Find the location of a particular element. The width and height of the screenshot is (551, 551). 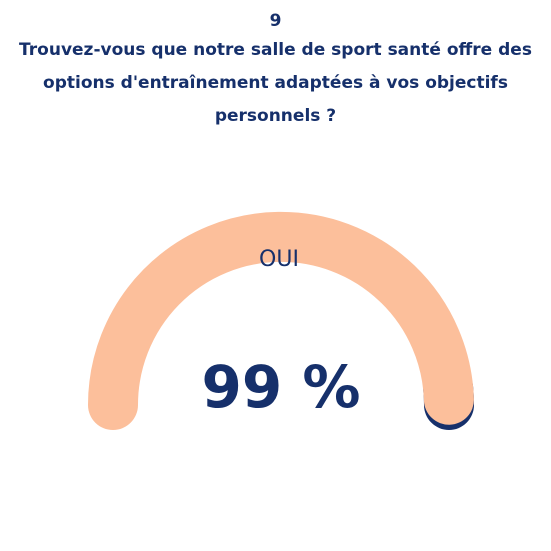

question-number: 9 is located at coordinates (275, 21).